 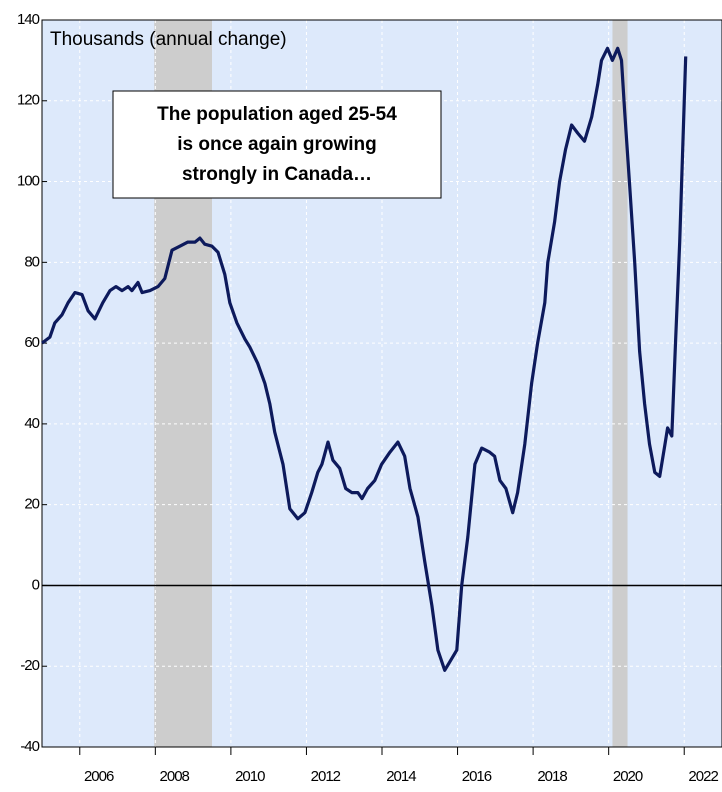 What do you see at coordinates (250, 776) in the screenshot?
I see `x-tick-label: 2010` at bounding box center [250, 776].